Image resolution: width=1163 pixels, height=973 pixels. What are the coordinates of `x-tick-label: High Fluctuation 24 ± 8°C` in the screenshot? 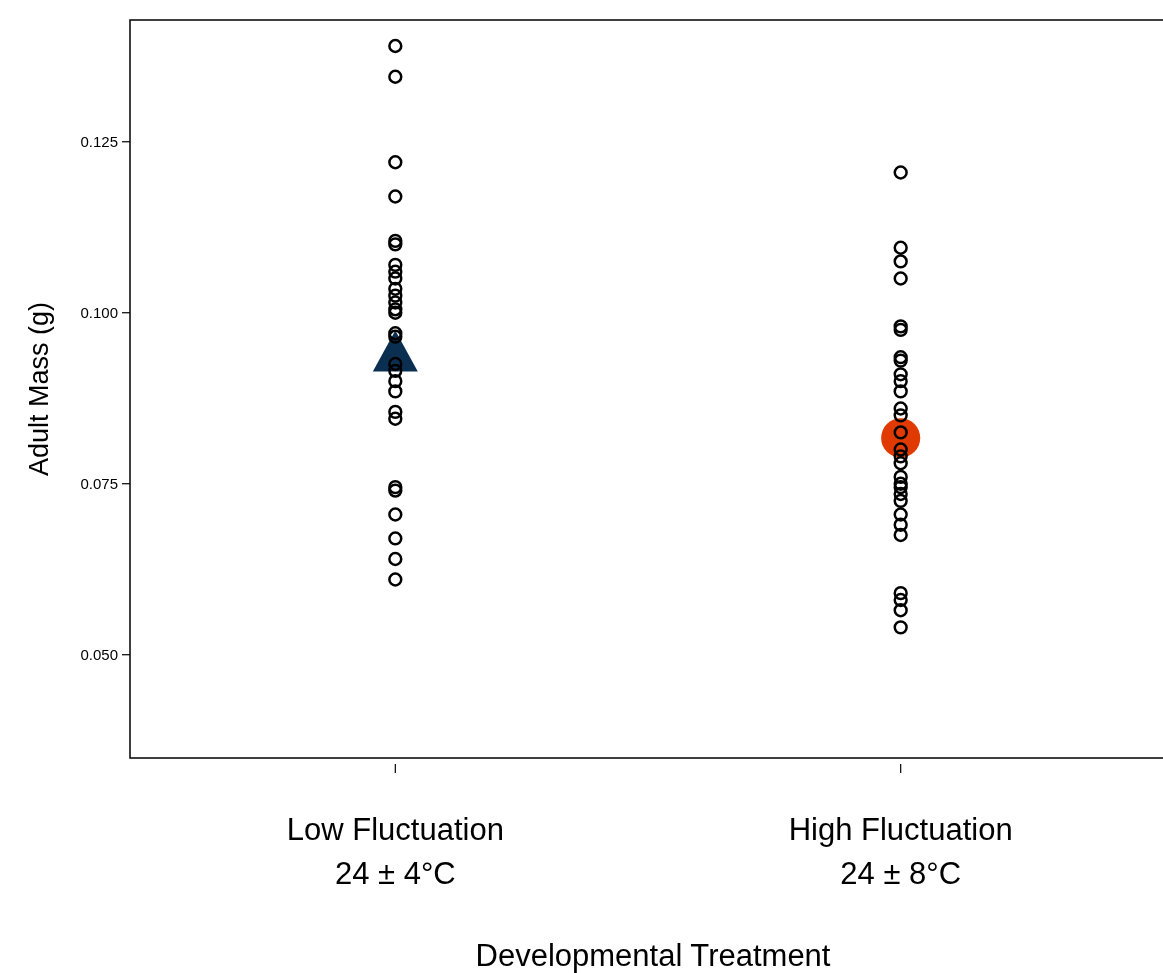 It's located at (900, 851).